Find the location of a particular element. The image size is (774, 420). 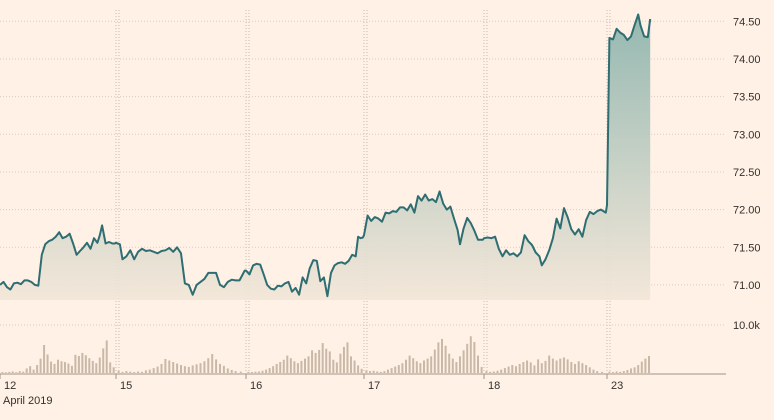

y-tick-label: 71.00 is located at coordinates (747, 286).